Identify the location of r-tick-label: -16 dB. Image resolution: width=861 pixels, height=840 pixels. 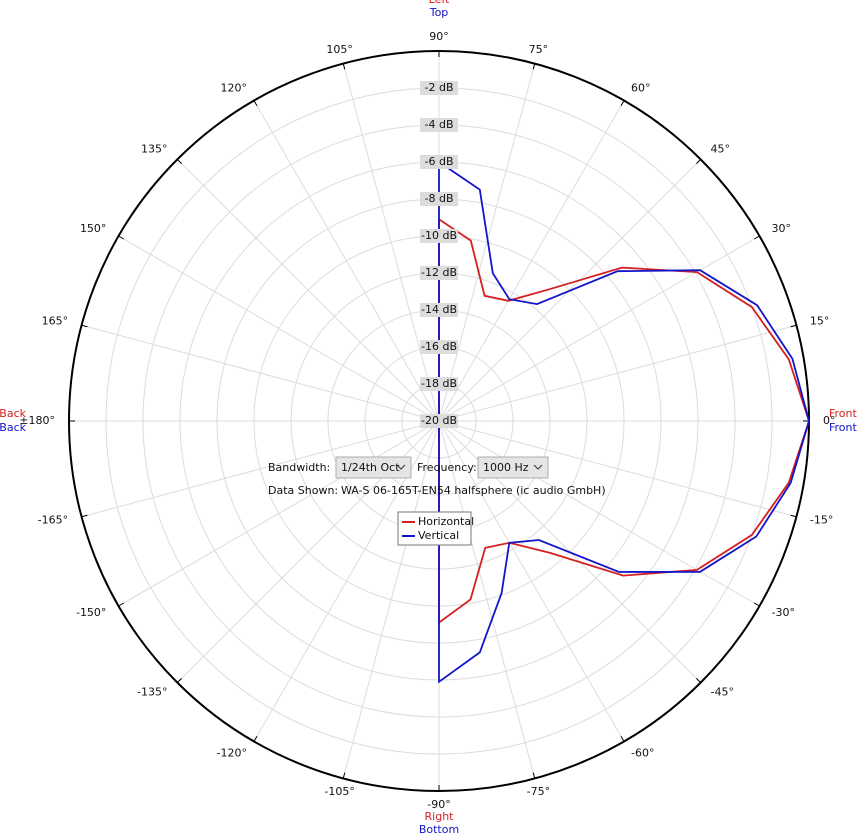
(439, 346).